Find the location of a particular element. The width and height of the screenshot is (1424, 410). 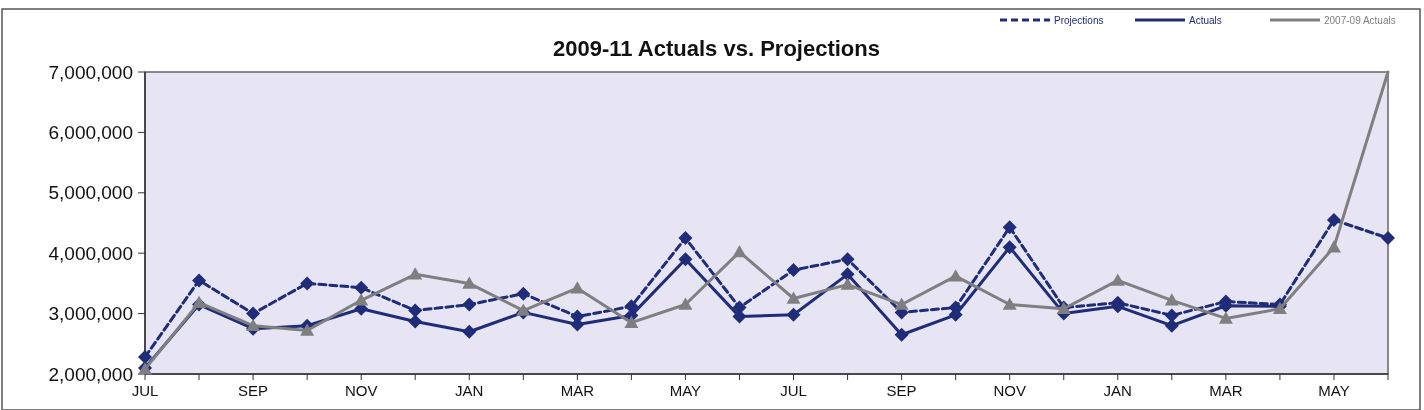

y-tick-label: 6,000,000 is located at coordinates (90, 133).